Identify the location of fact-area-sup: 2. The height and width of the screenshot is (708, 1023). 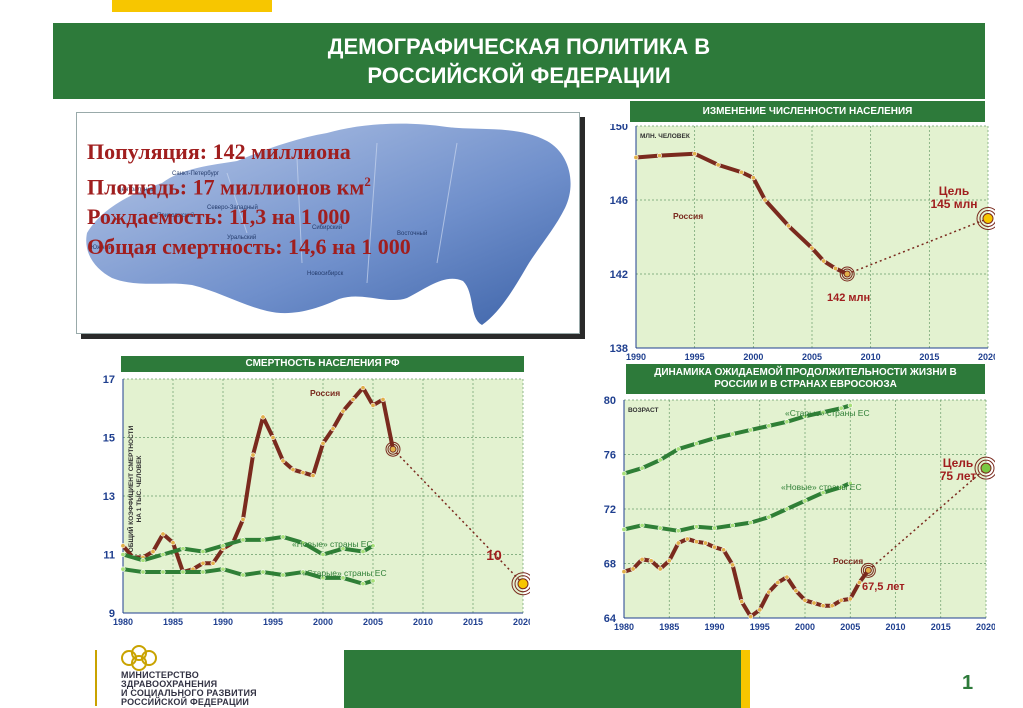
(367, 181).